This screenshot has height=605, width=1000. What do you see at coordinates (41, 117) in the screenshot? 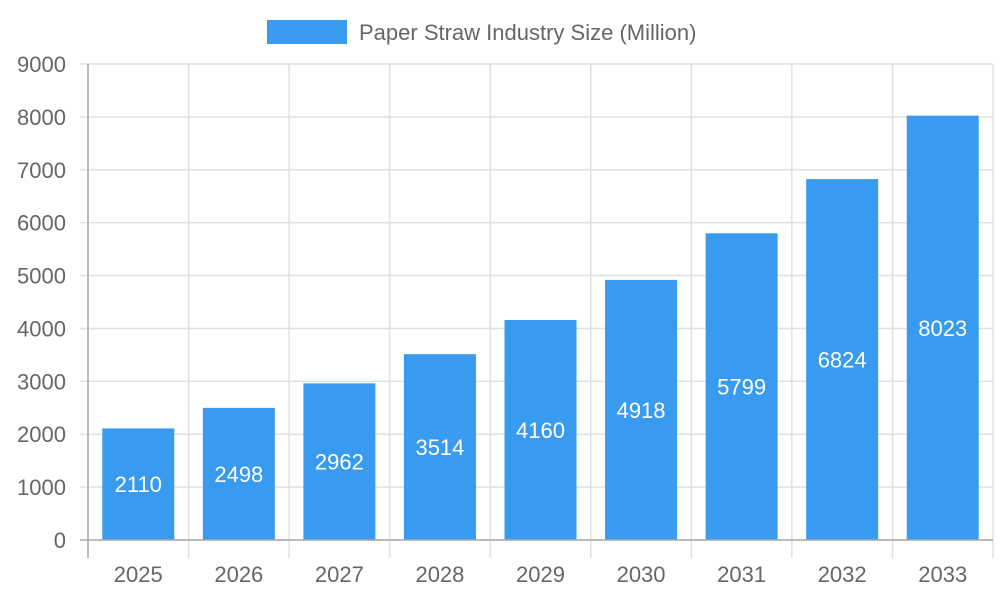
I see `y-tick-label: 8000` at bounding box center [41, 117].